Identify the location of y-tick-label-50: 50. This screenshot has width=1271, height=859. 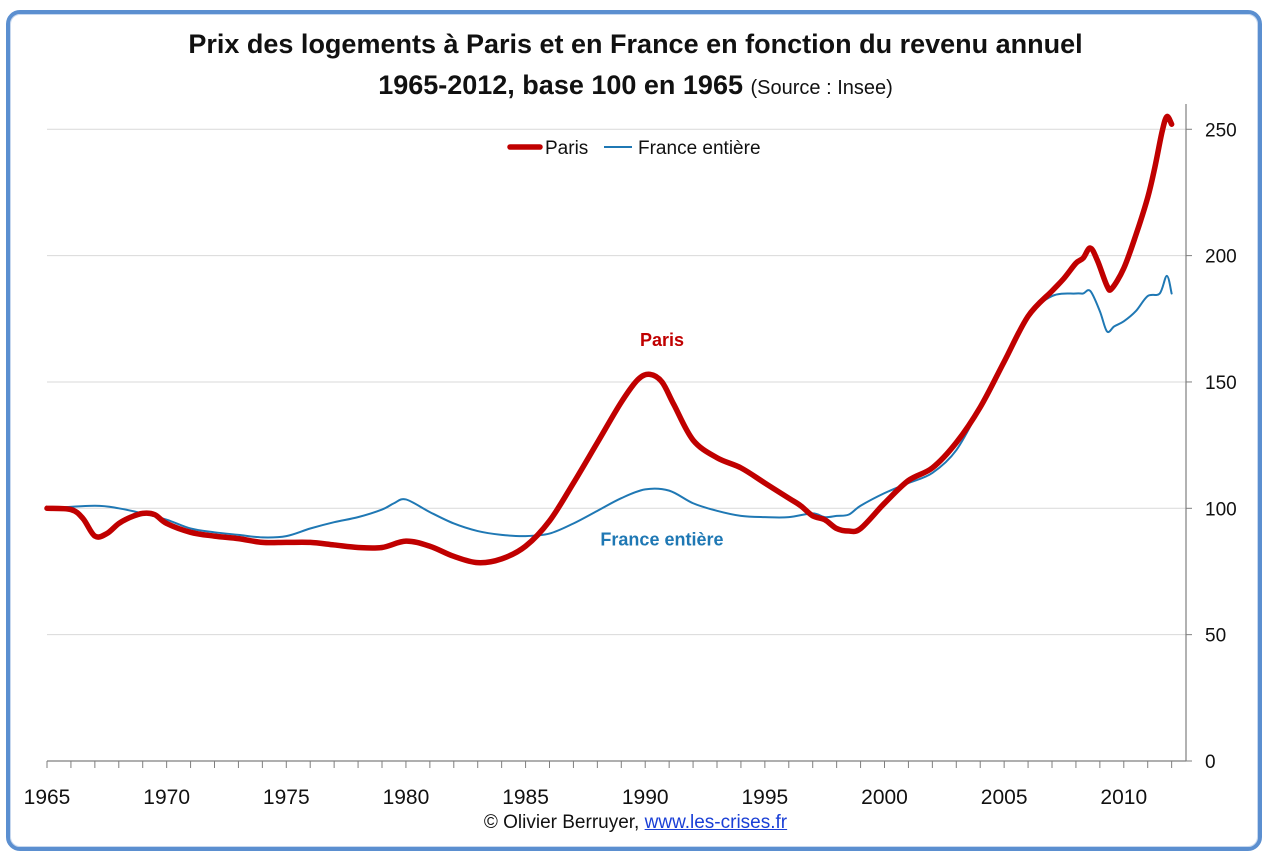
(1215, 636).